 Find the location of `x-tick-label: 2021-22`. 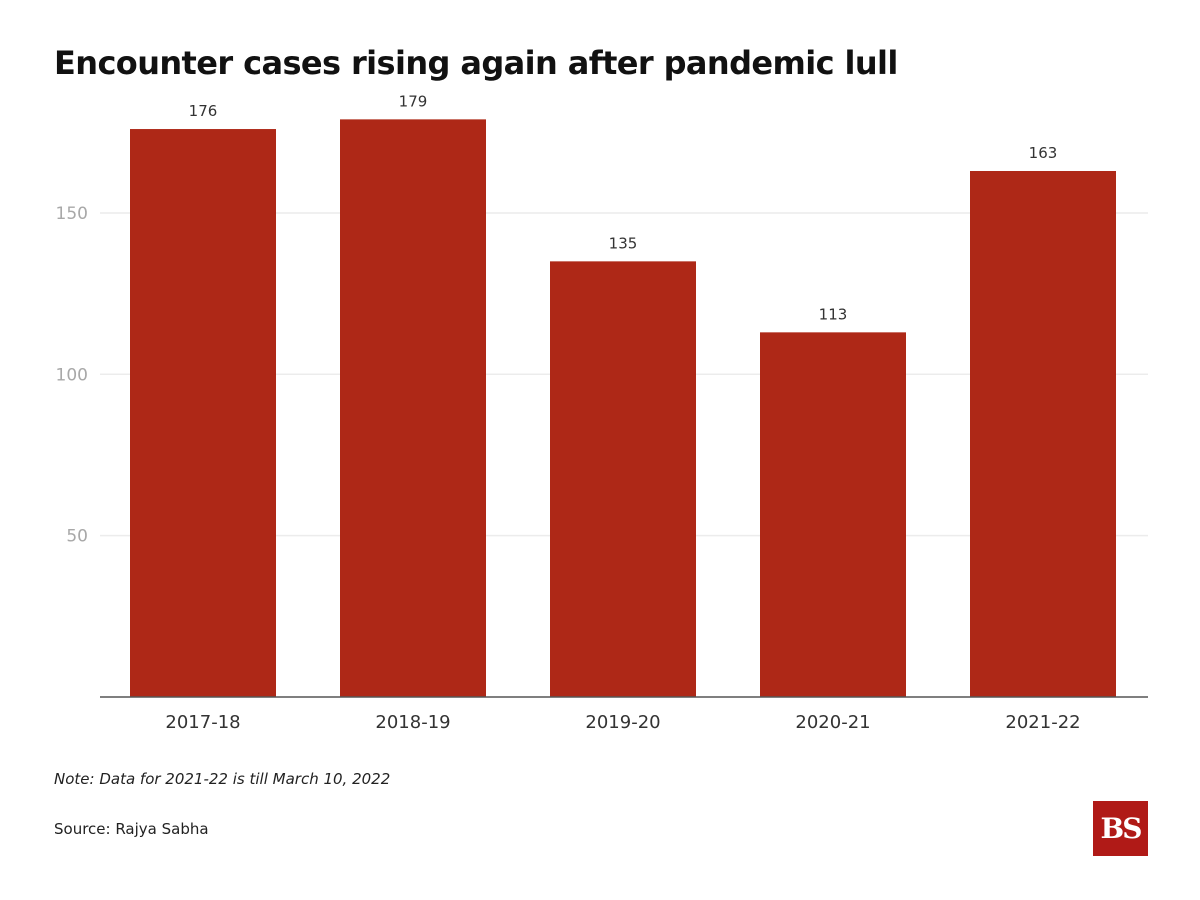

x-tick-label: 2021-22 is located at coordinates (1042, 722).